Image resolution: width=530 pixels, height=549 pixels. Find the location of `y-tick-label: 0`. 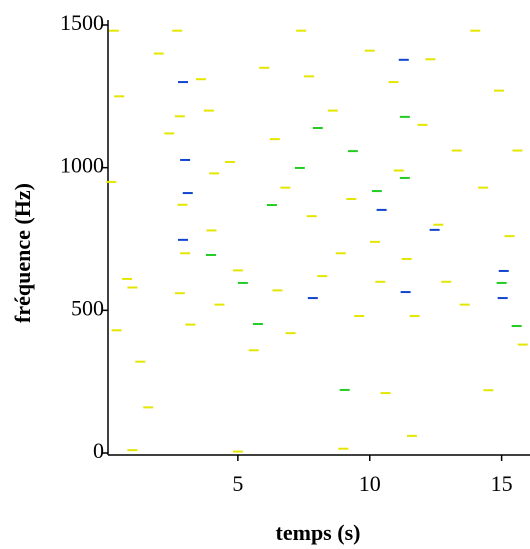

y-tick-label: 0 is located at coordinates (98, 450).